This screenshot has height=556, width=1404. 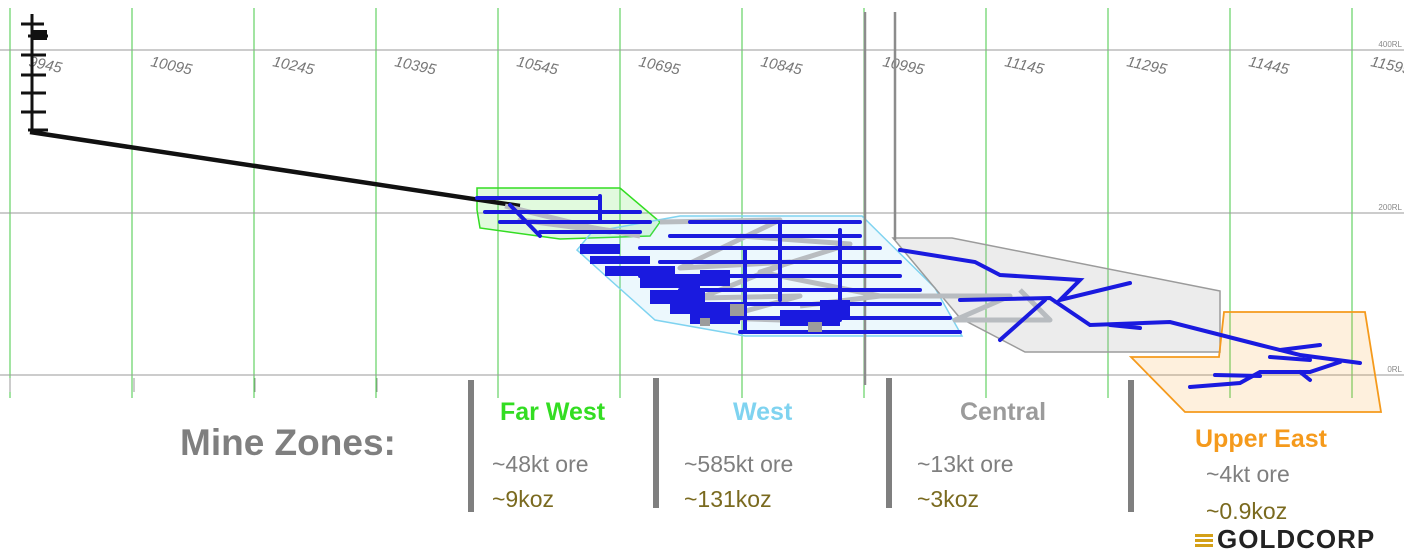 I want to click on stope-blocks-grey, so click(x=761, y=318).